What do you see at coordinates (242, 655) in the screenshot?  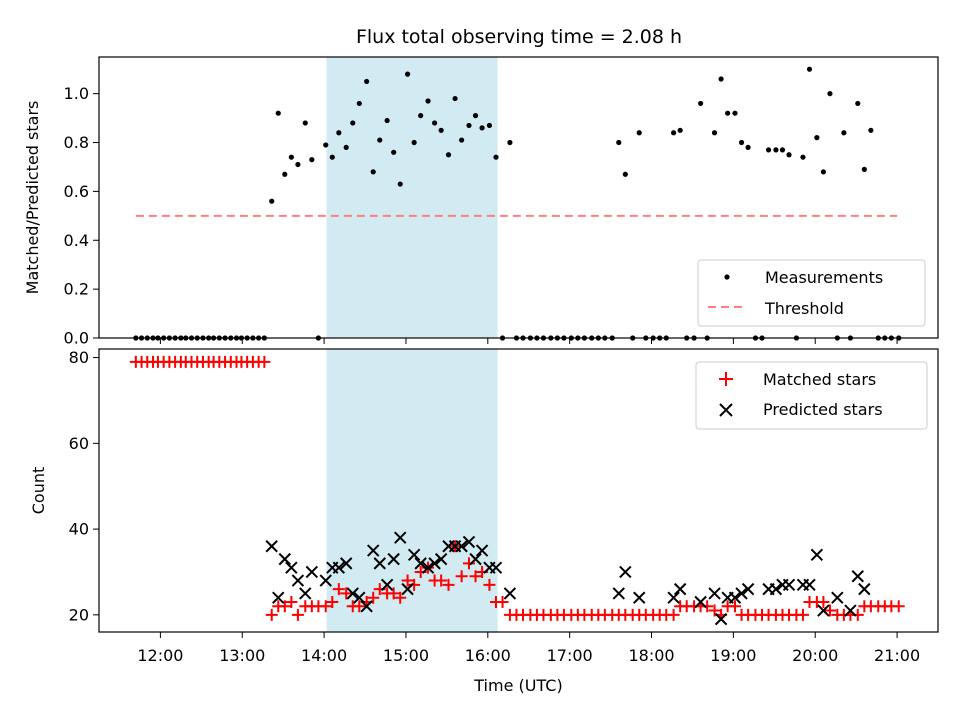 I see `x-tick-label: 13:00` at bounding box center [242, 655].